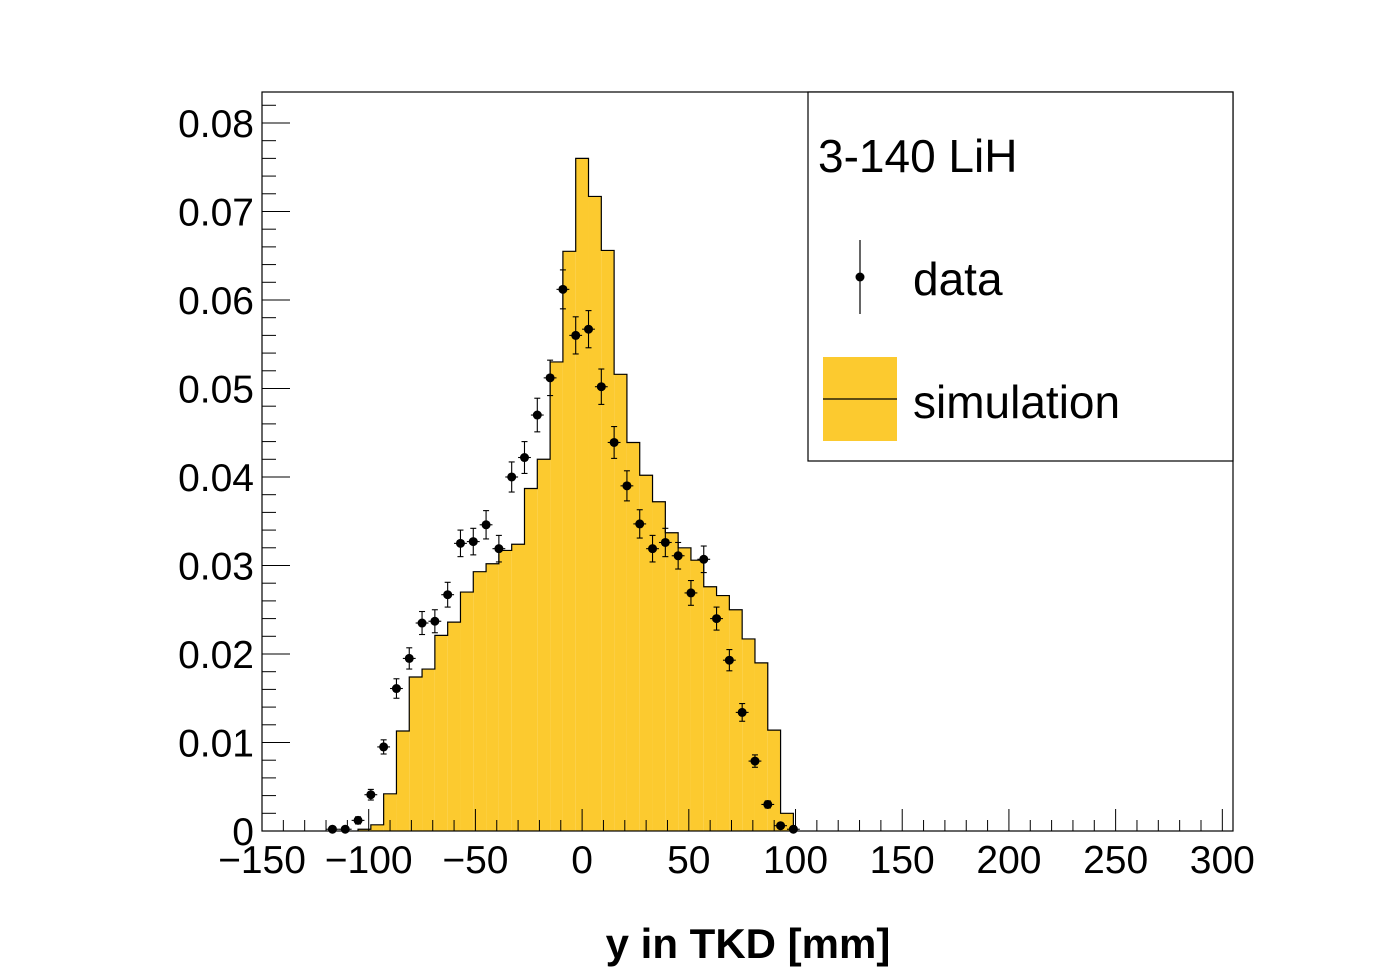 Image resolution: width=1396 pixels, height=972 pixels. I want to click on y-tick-label: 0.05, so click(216, 389).